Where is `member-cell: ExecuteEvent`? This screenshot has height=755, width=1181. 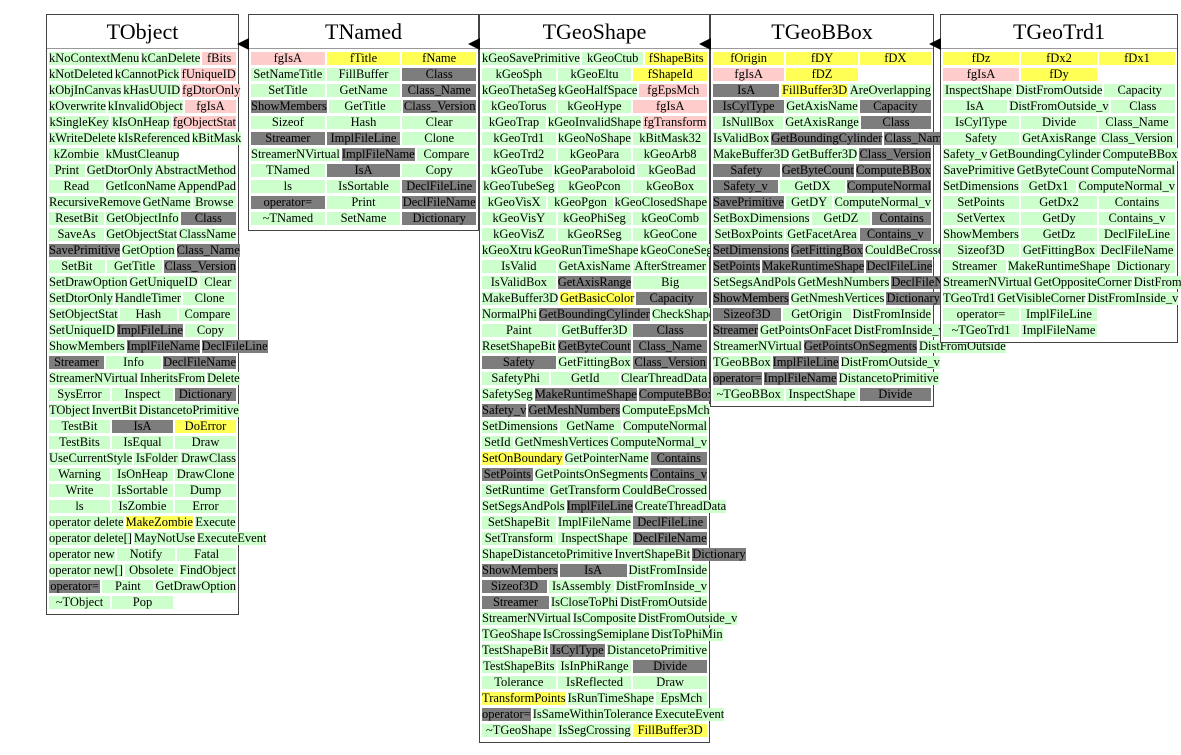 member-cell: ExecuteEvent is located at coordinates (232, 538).